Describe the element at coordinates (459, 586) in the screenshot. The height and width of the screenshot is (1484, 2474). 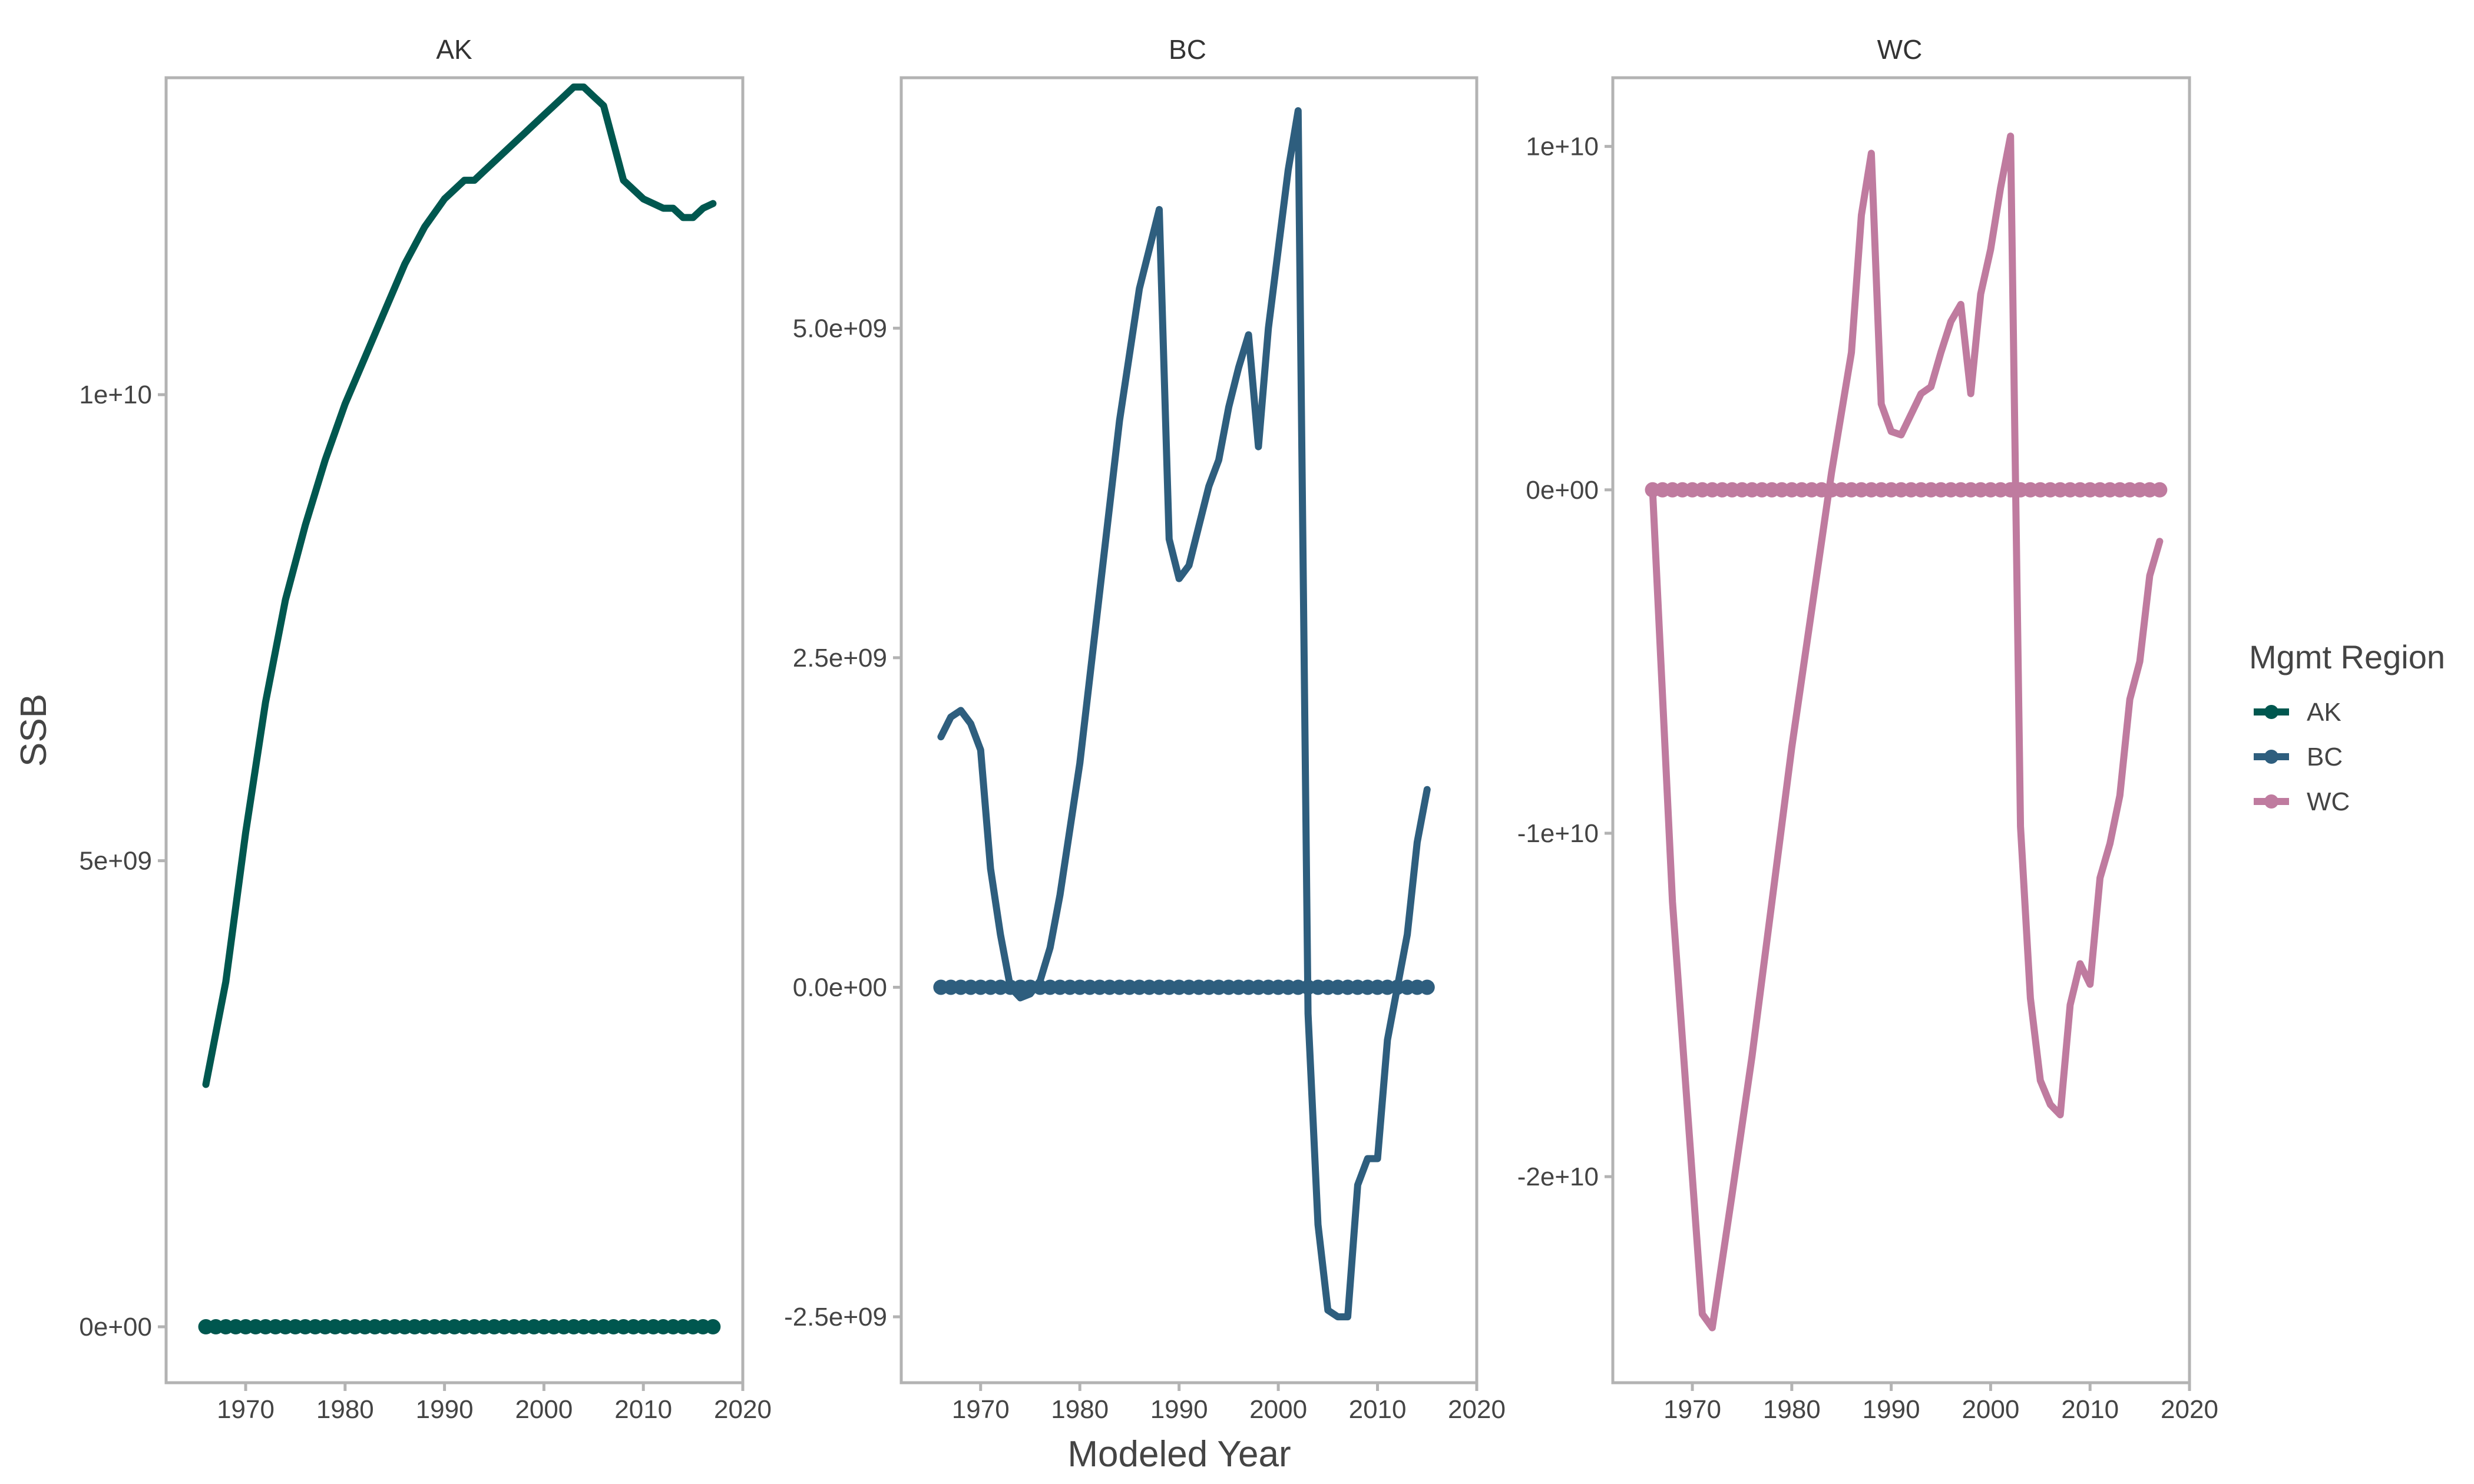
I see `series-line-ak` at that location.